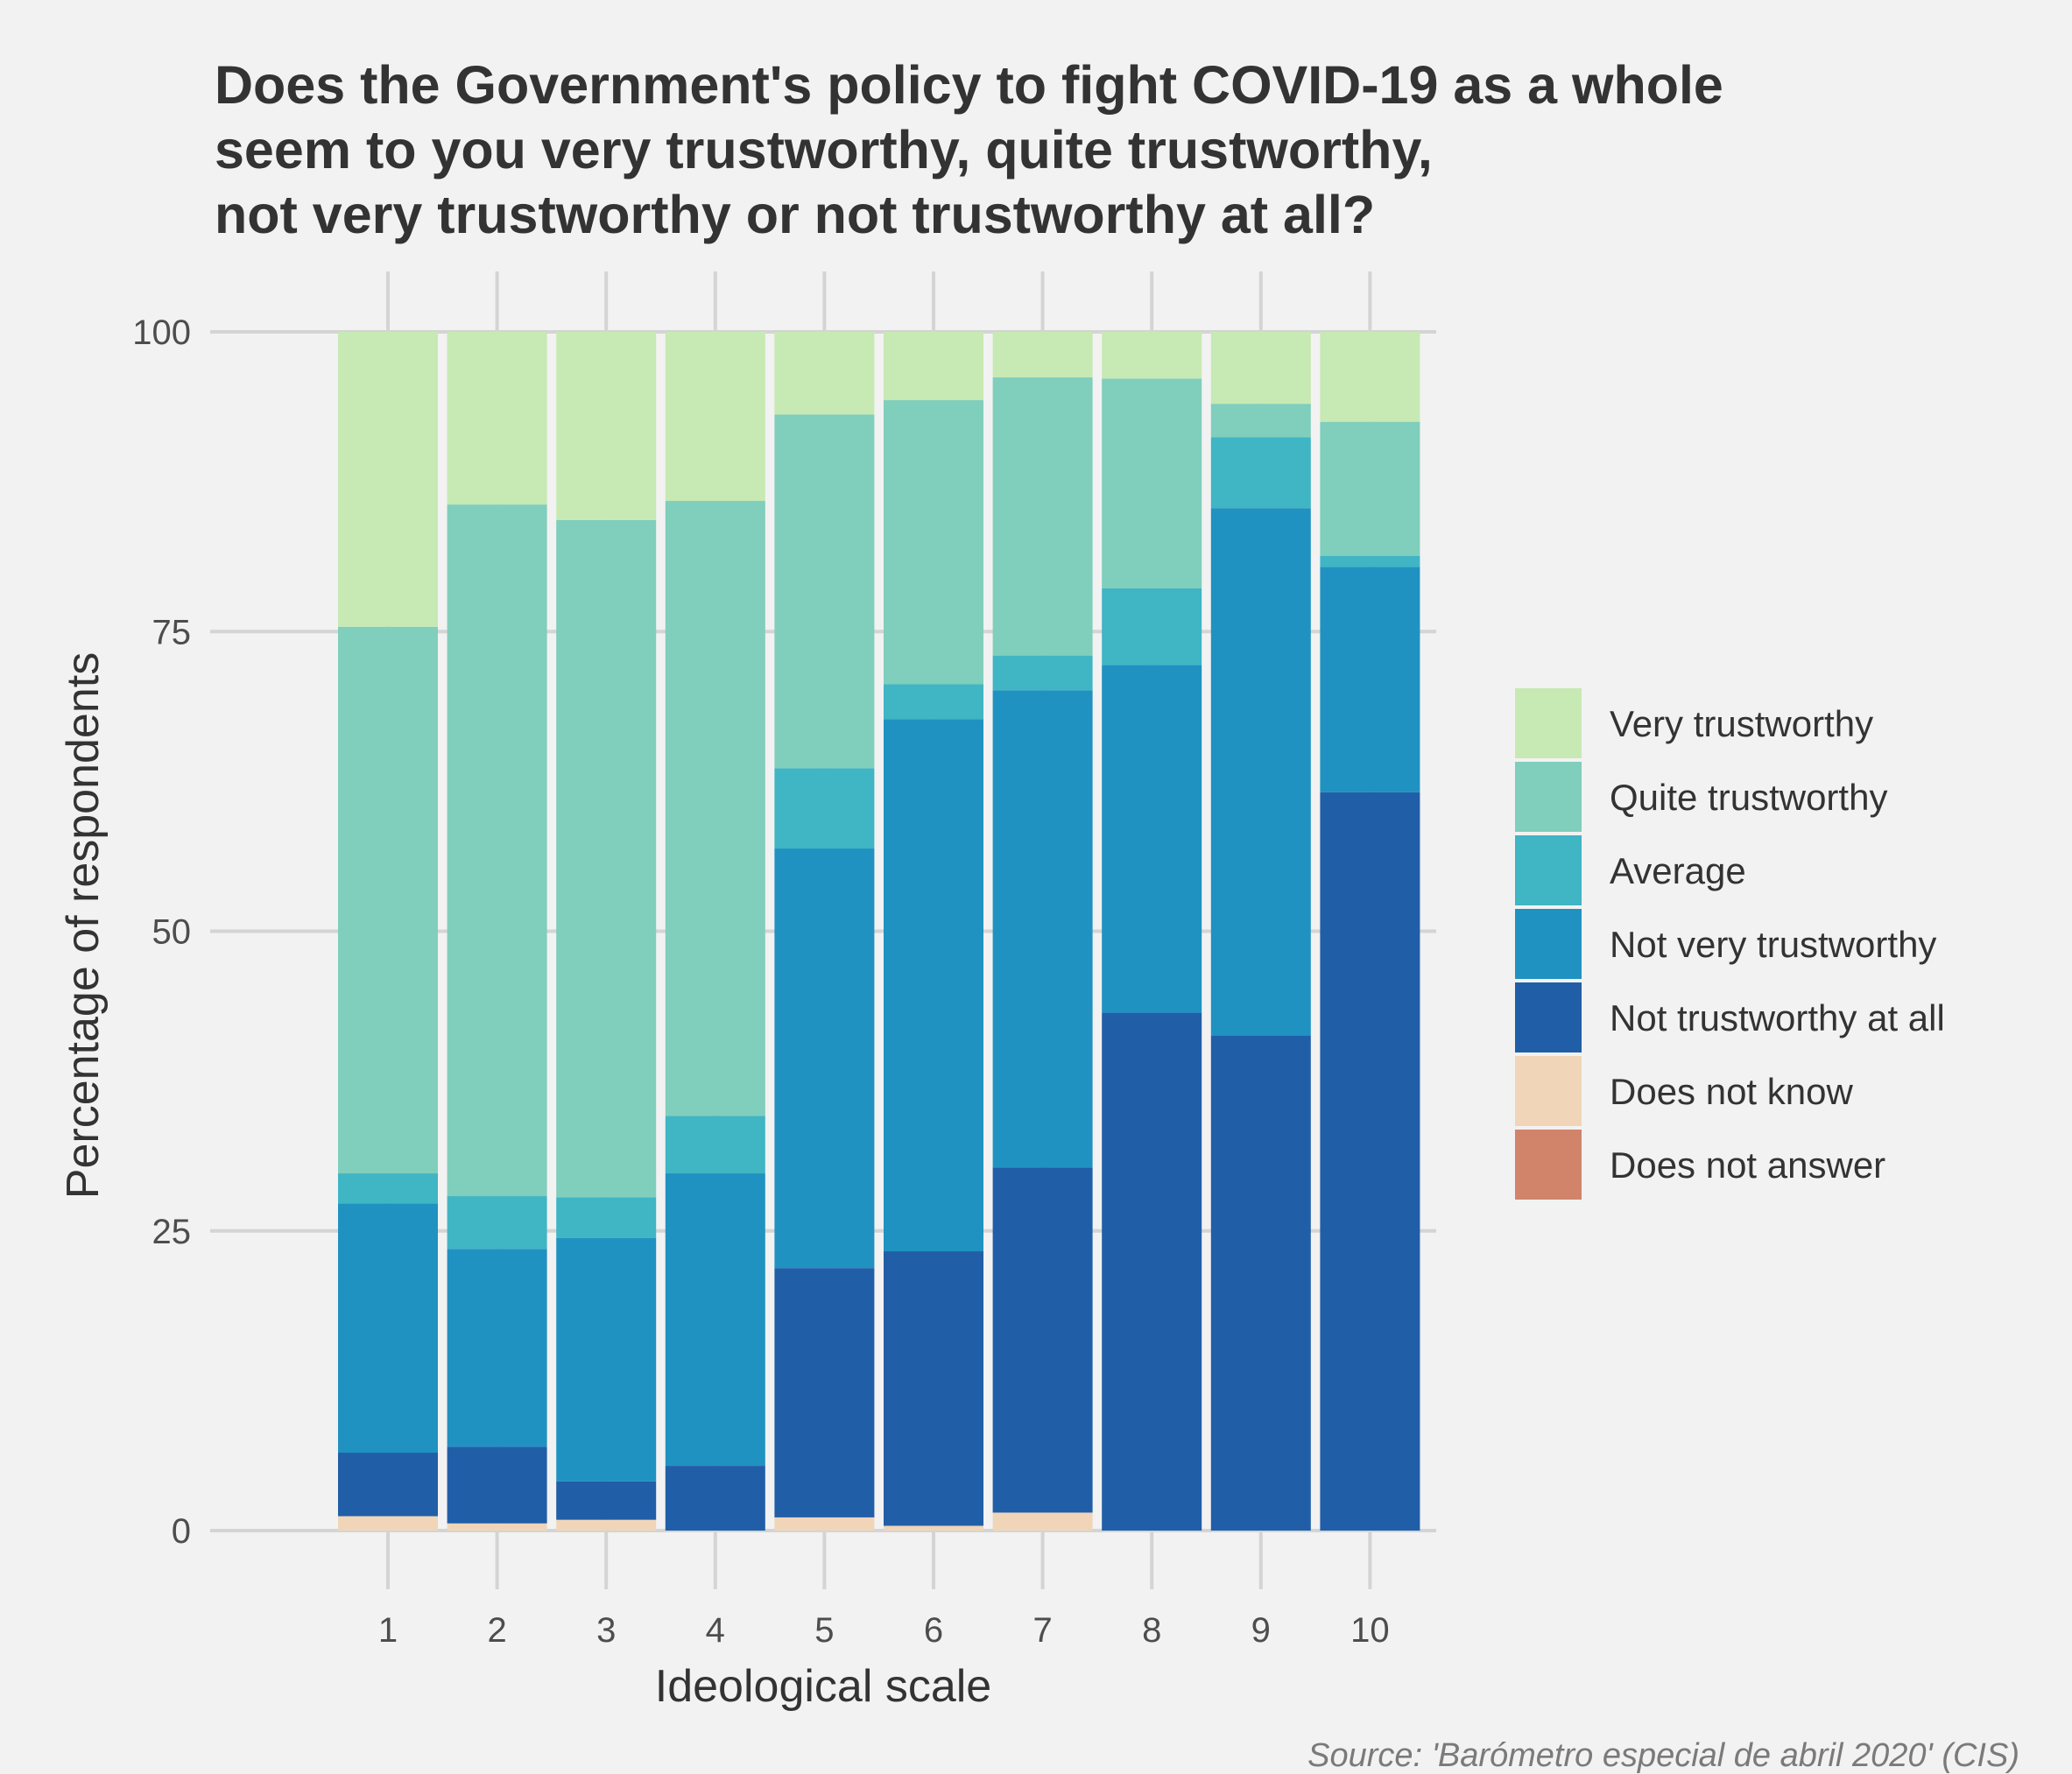  Describe the element at coordinates (496, 1631) in the screenshot. I see `x-tick-label: 2` at that location.